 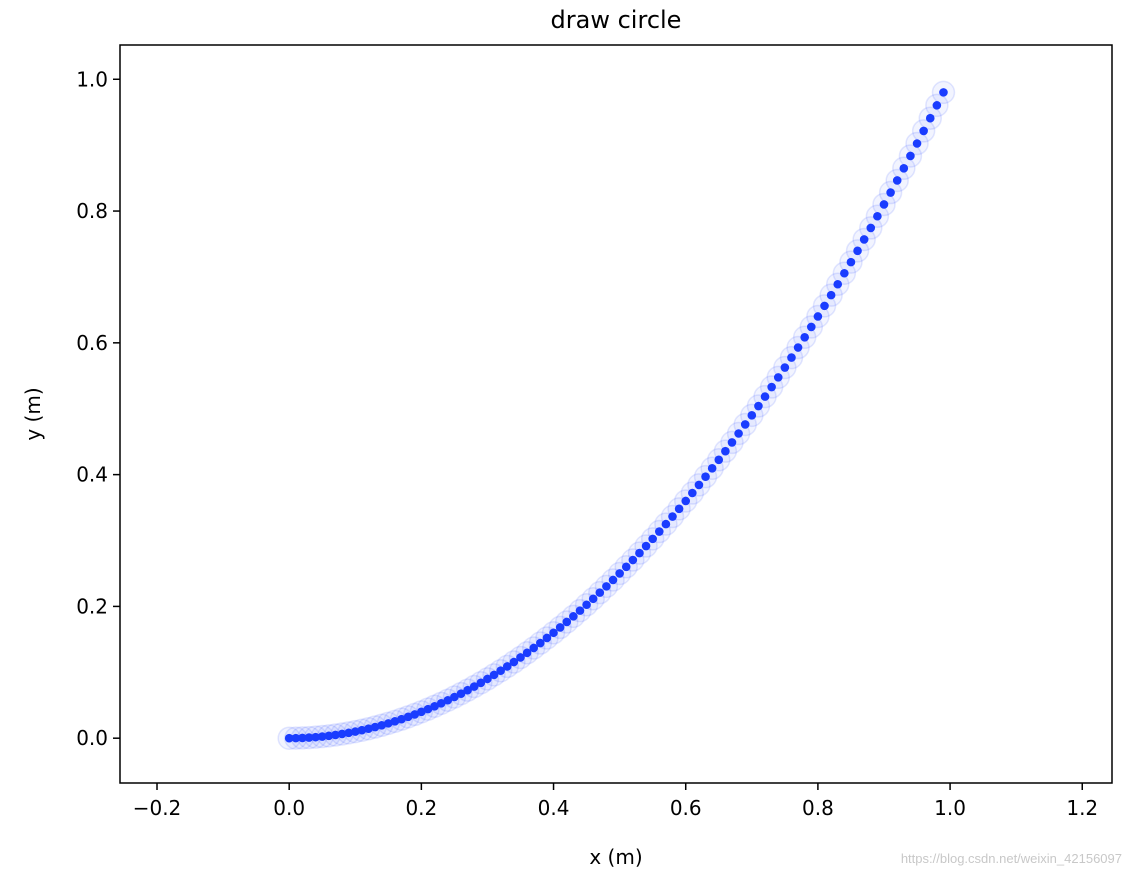 What do you see at coordinates (686, 808) in the screenshot?
I see `x-tick-label: 0.6` at bounding box center [686, 808].